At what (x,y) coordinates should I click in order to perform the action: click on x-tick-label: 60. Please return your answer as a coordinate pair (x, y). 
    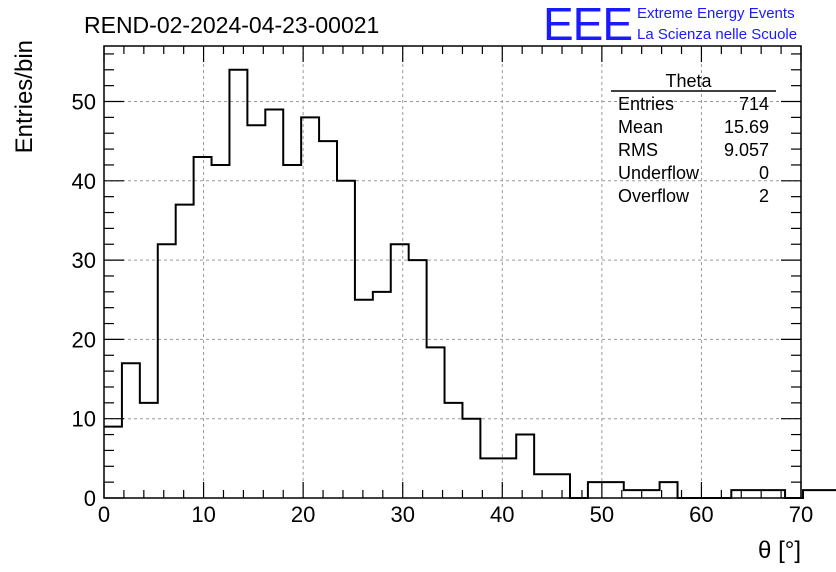
    Looking at the image, I should click on (701, 514).